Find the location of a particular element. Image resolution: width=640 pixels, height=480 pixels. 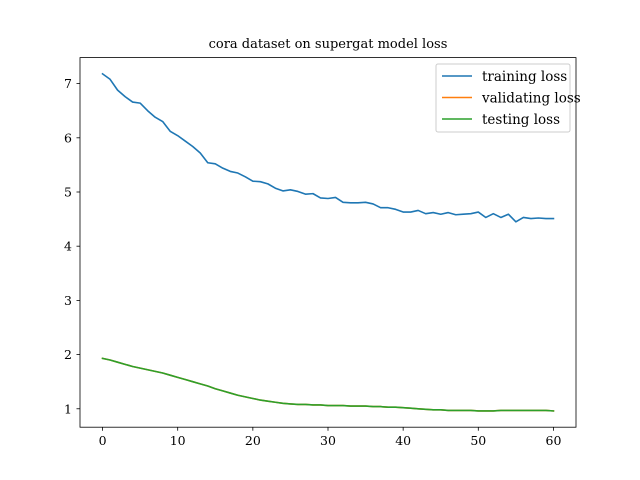

y-tick-label: 6 is located at coordinates (68, 137).